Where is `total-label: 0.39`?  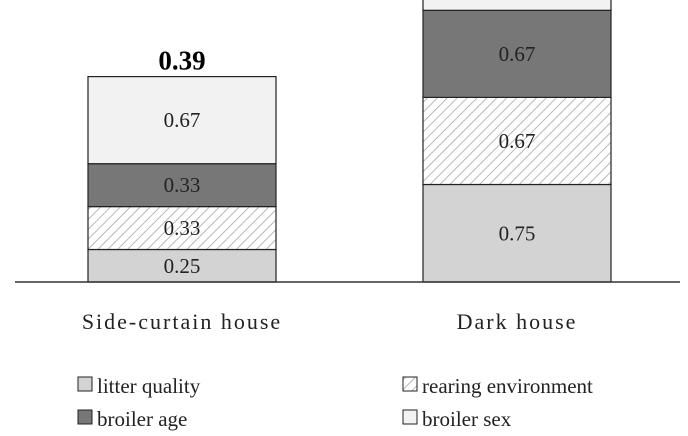 total-label: 0.39 is located at coordinates (181, 61).